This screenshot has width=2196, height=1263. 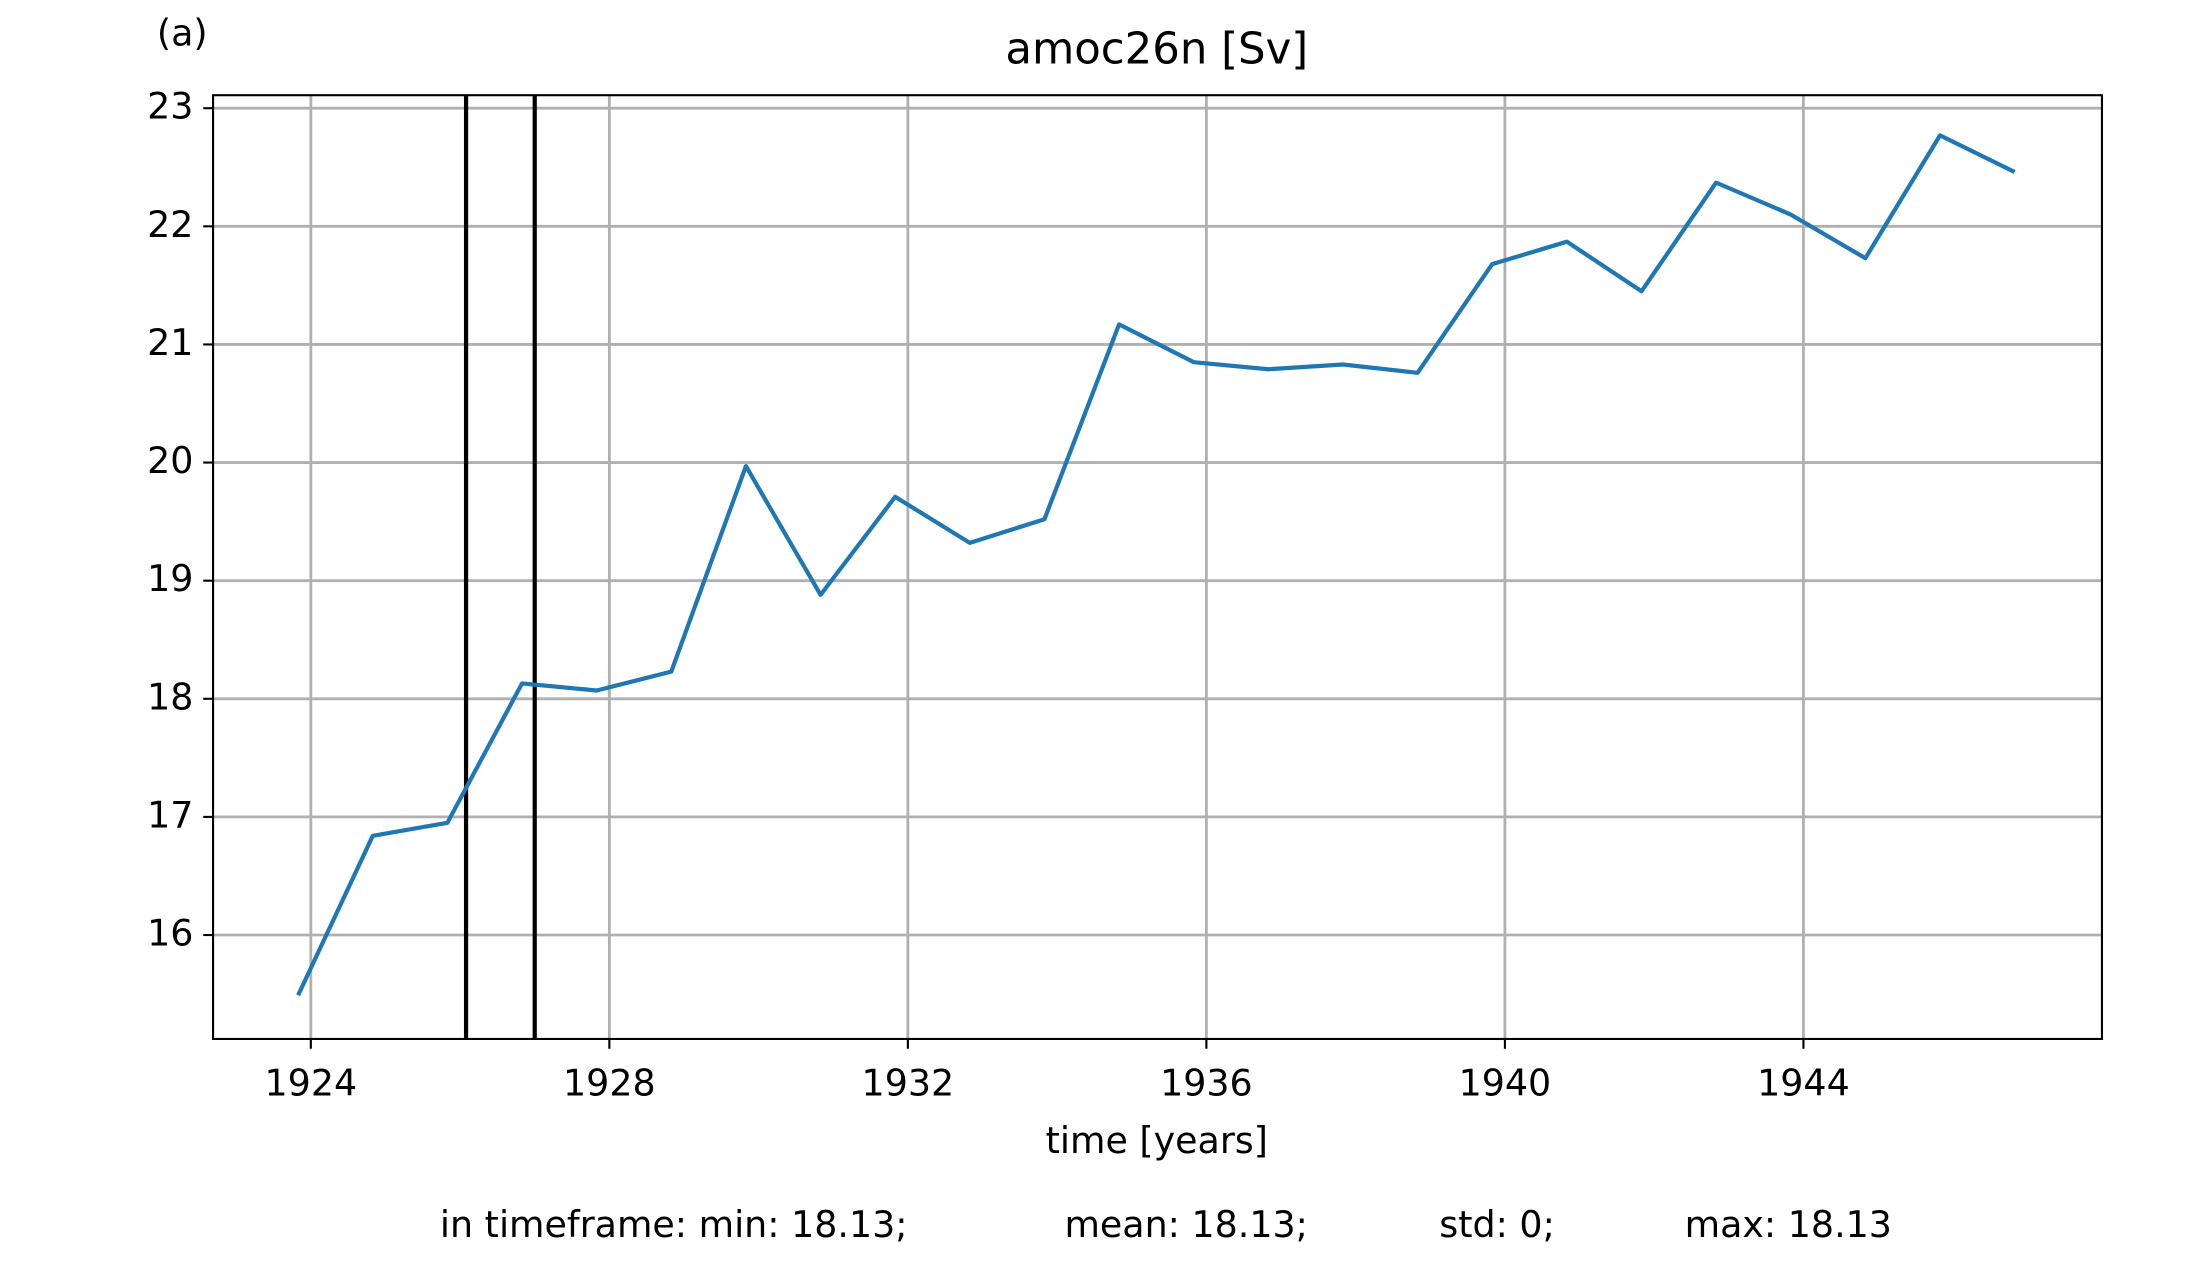 What do you see at coordinates (170, 814) in the screenshot?
I see `y-tick-label: 17` at bounding box center [170, 814].